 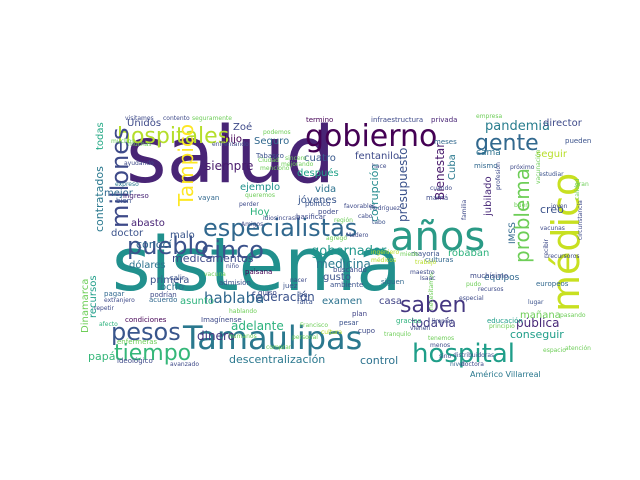 I want to click on word-28: todavía, so click(x=433, y=323).